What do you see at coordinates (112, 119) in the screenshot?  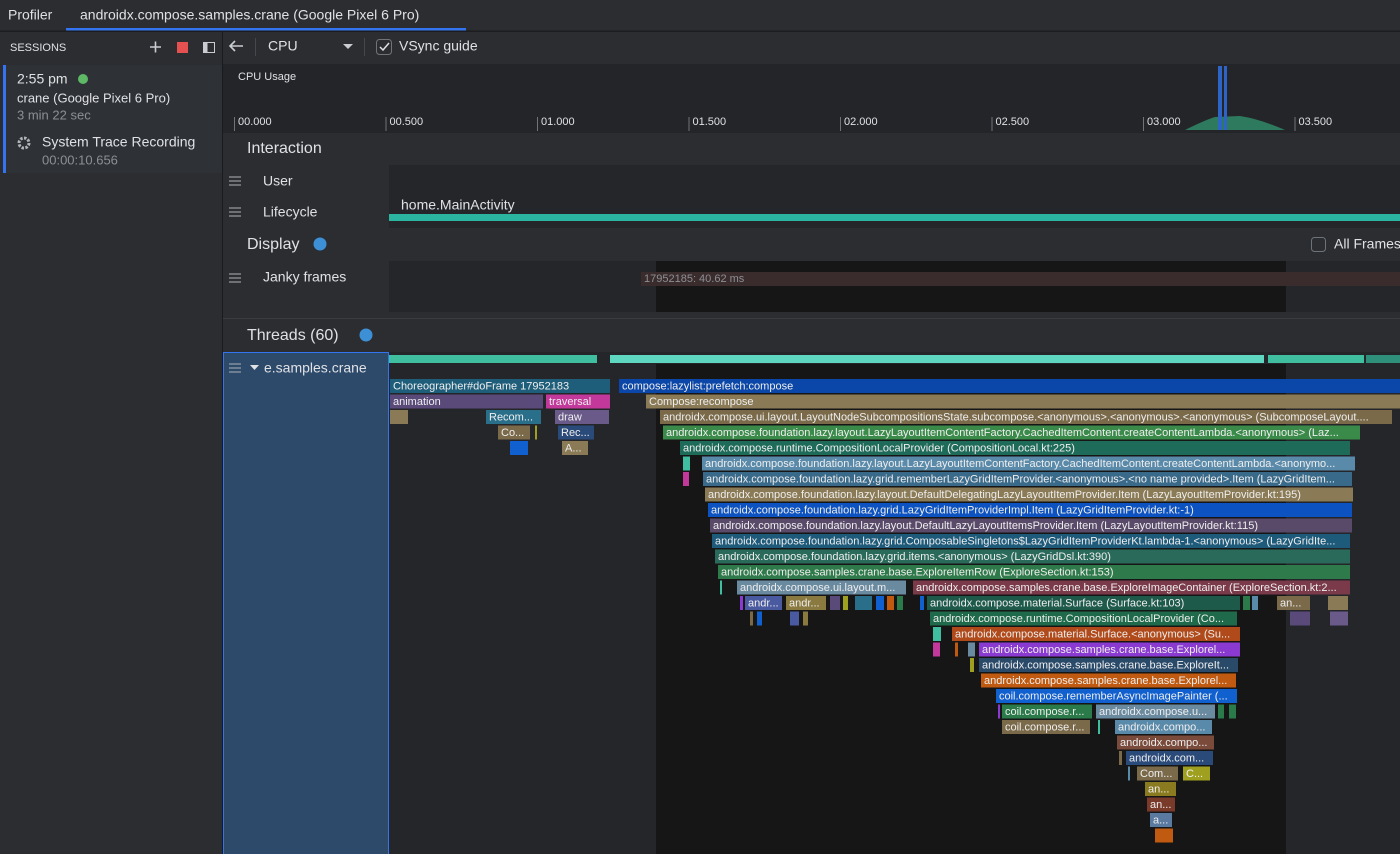 I see `session-item` at bounding box center [112, 119].